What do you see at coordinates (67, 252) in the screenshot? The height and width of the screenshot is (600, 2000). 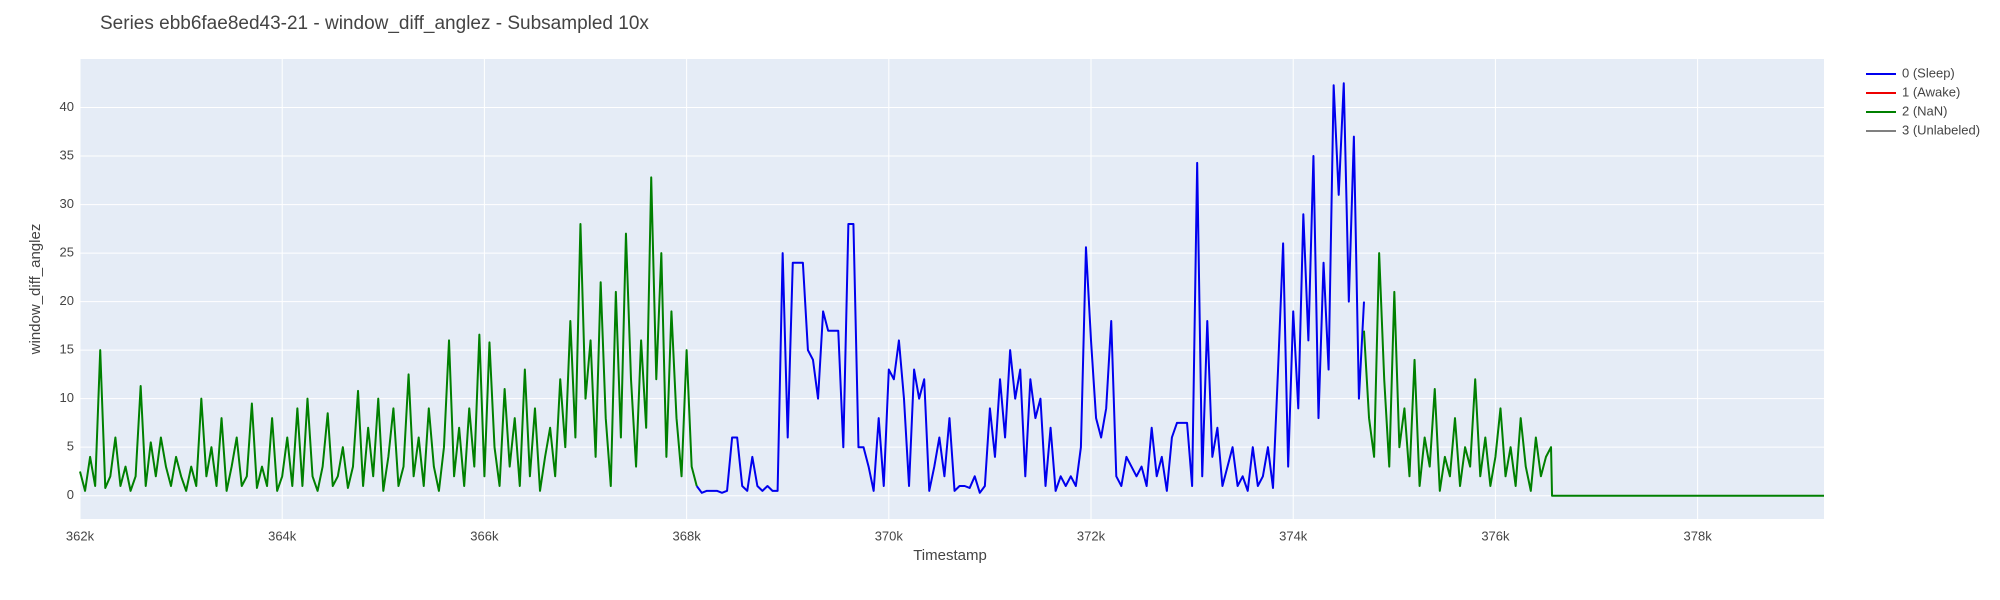 I see `y-tick-label: 25` at bounding box center [67, 252].